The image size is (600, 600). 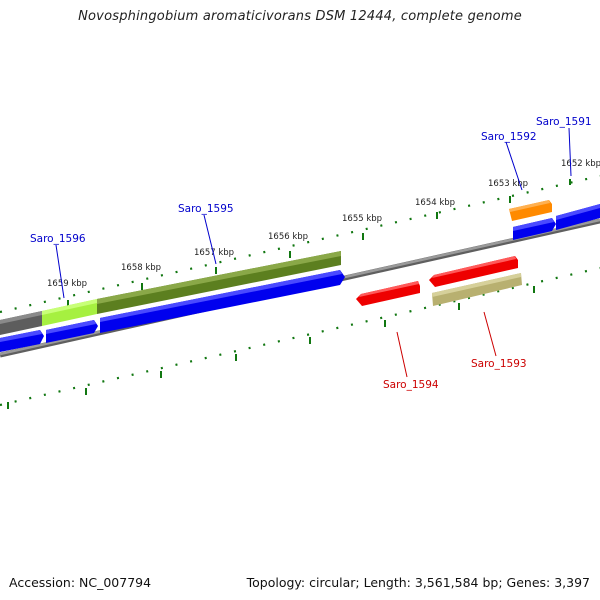 I want to click on dark-grey-gene-highlight, so click(x=21, y=317).